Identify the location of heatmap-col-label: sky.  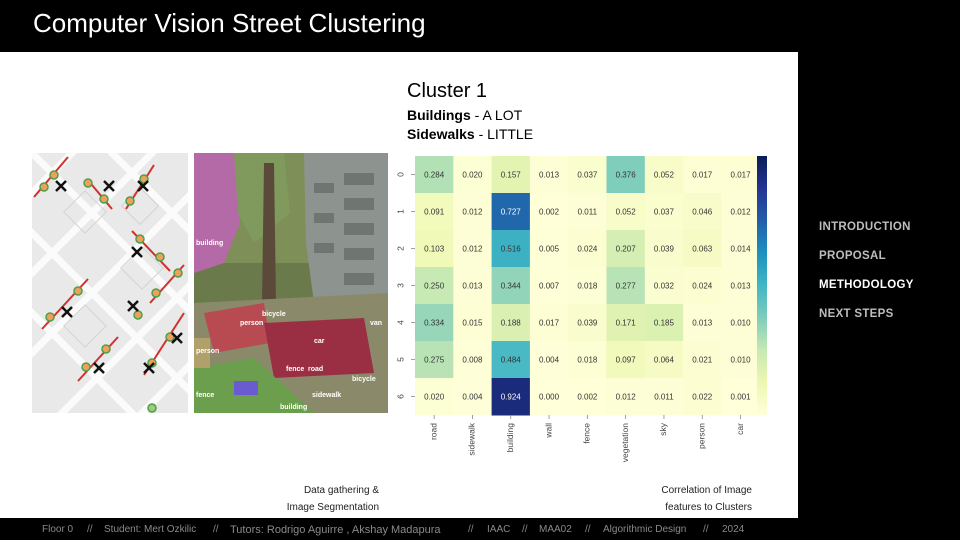
(663, 429).